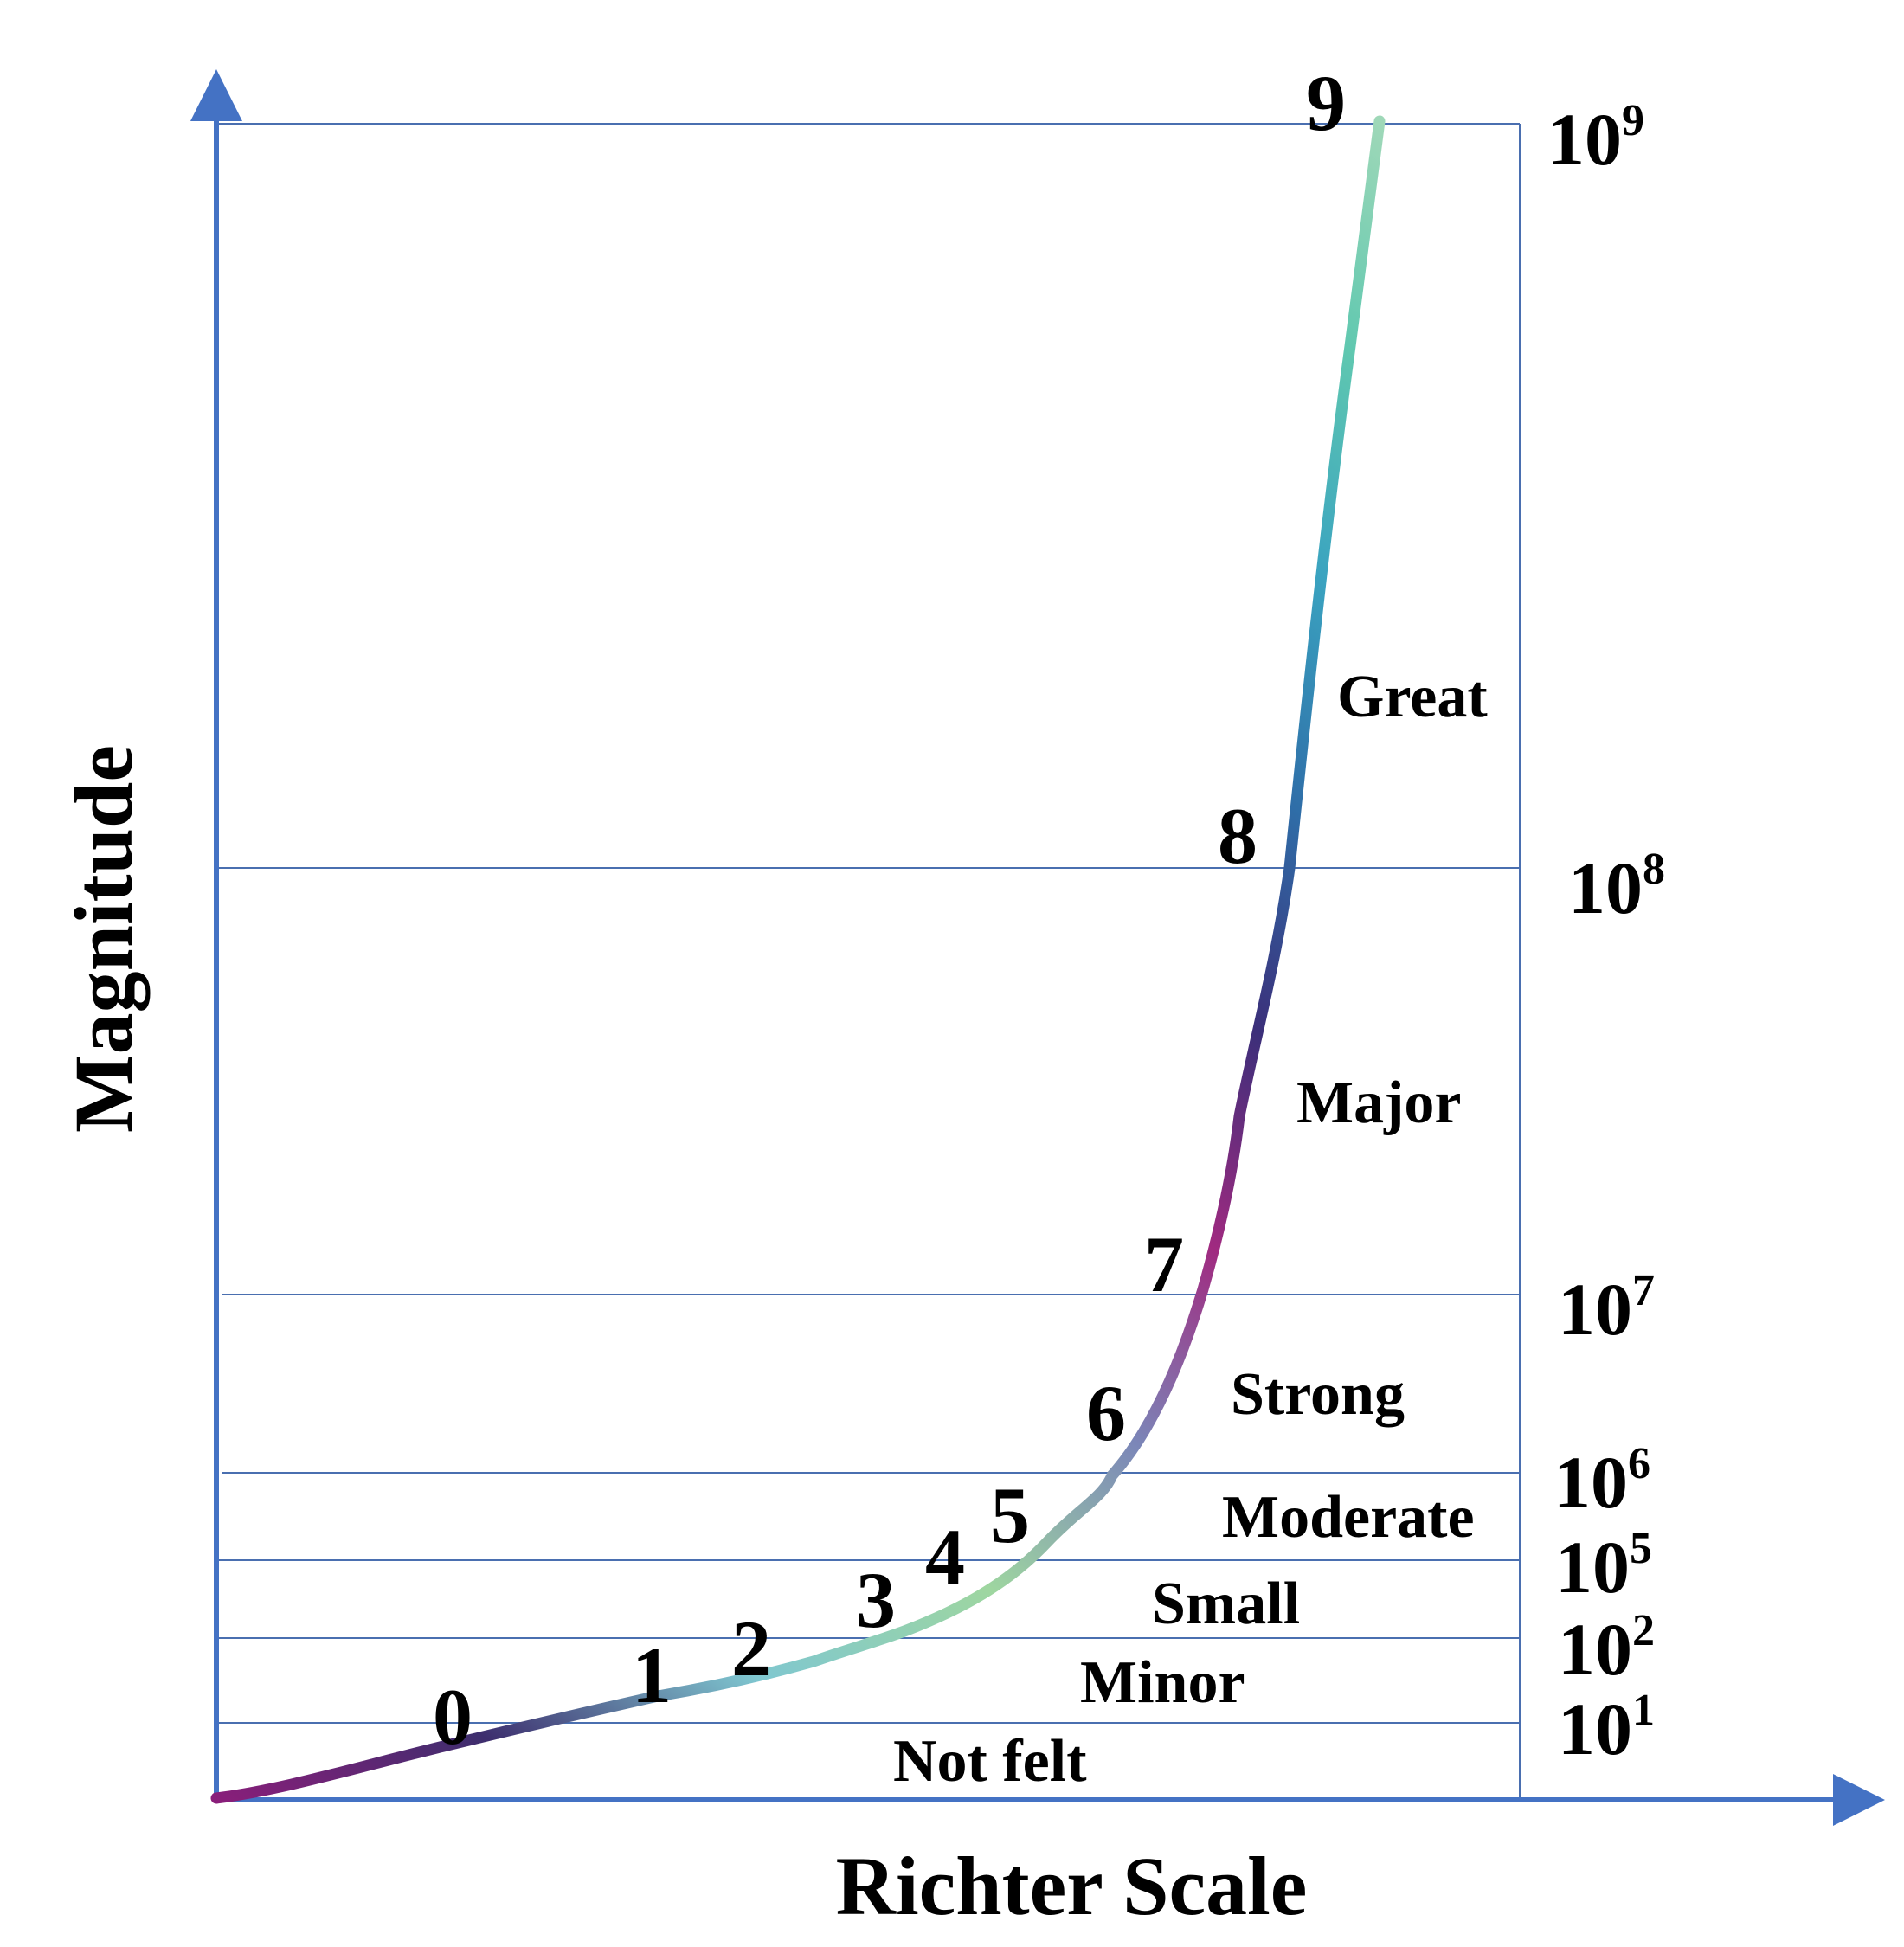 The height and width of the screenshot is (1947, 1904). I want to click on category-small: Small, so click(1226, 1604).